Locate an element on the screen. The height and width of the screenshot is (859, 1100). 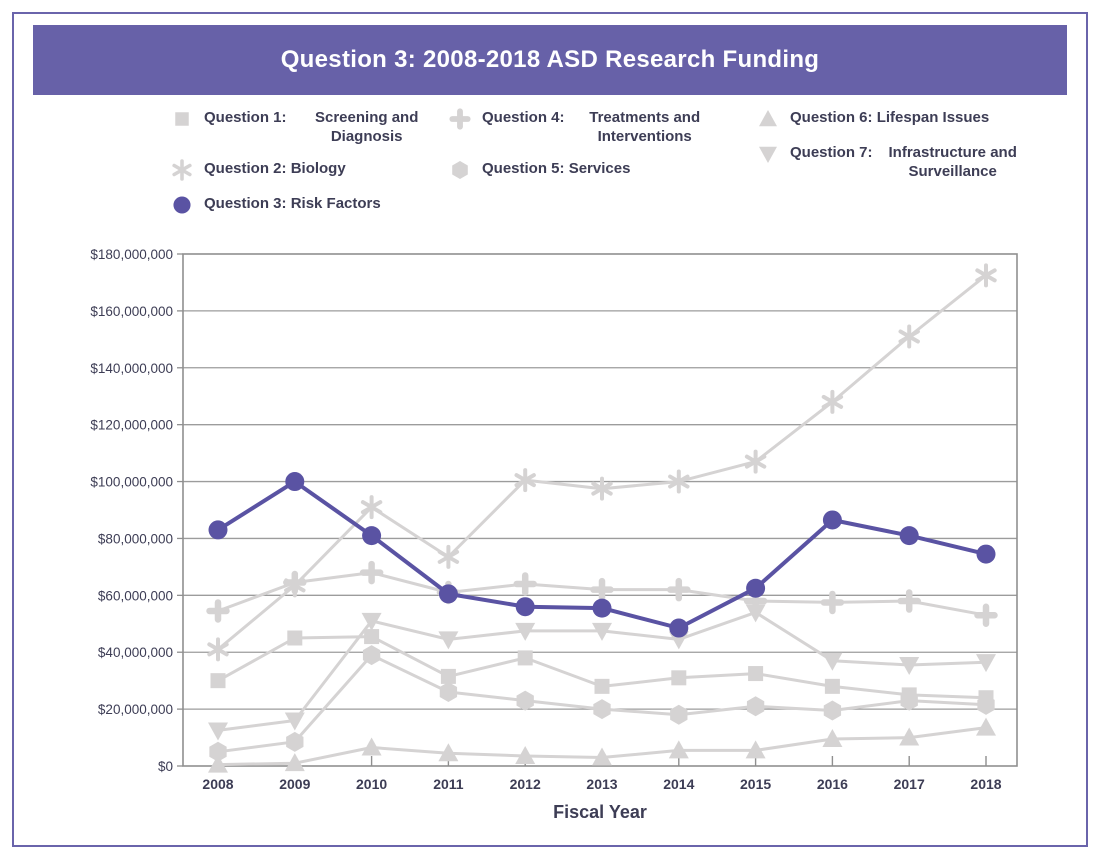
x-axis-tick-label: 2009 is located at coordinates (294, 784).